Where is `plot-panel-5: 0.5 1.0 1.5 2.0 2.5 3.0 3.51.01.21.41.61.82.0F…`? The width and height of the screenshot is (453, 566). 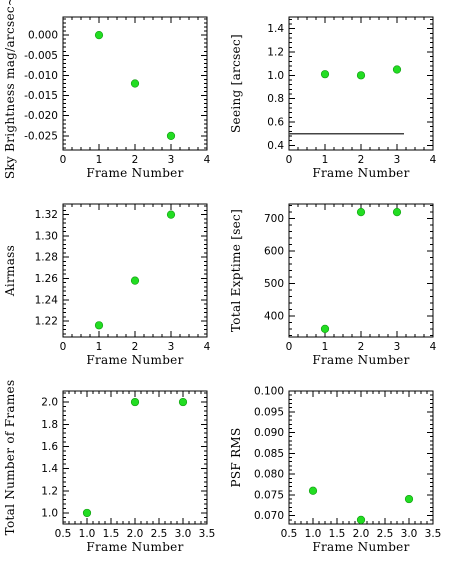
plot-panel-5: 0.5 1.0 1.5 2.0 2.5 3.0 3.51.01.21.41.61.82.0F… is located at coordinates (109, 467).